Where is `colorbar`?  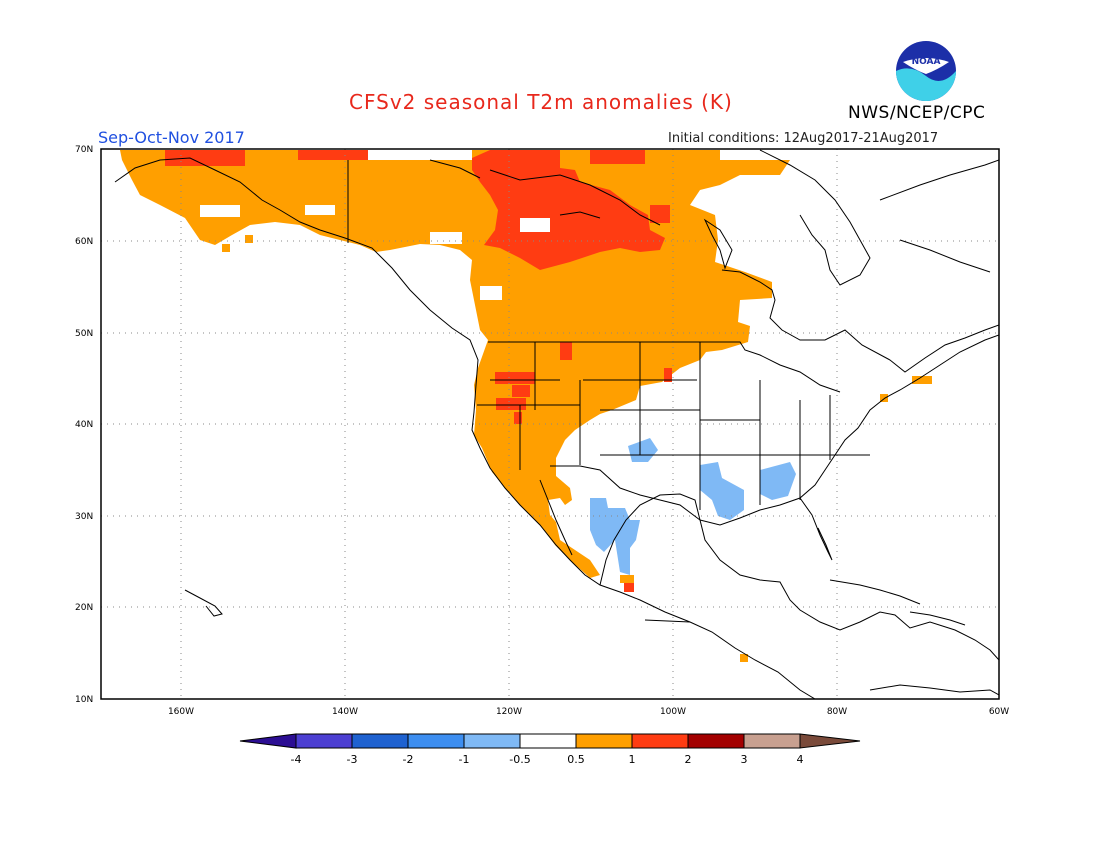
colorbar is located at coordinates (550, 741).